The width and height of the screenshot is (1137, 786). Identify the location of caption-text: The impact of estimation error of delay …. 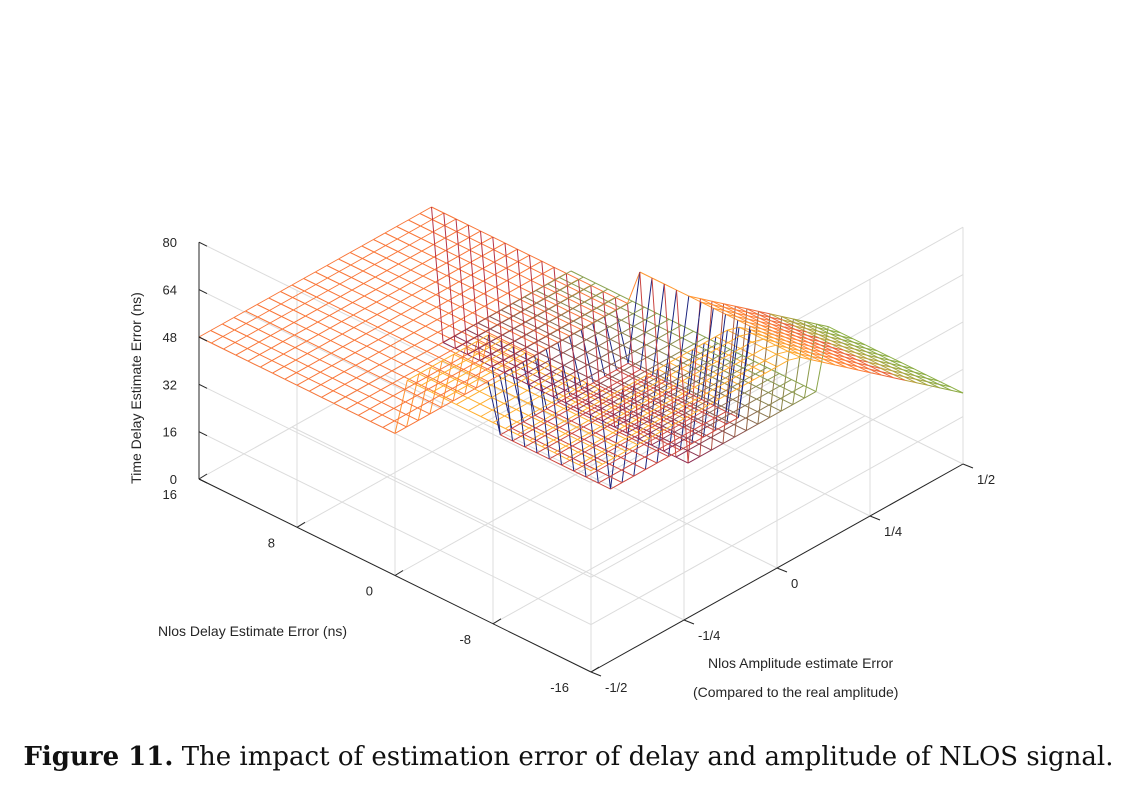
(647, 757).